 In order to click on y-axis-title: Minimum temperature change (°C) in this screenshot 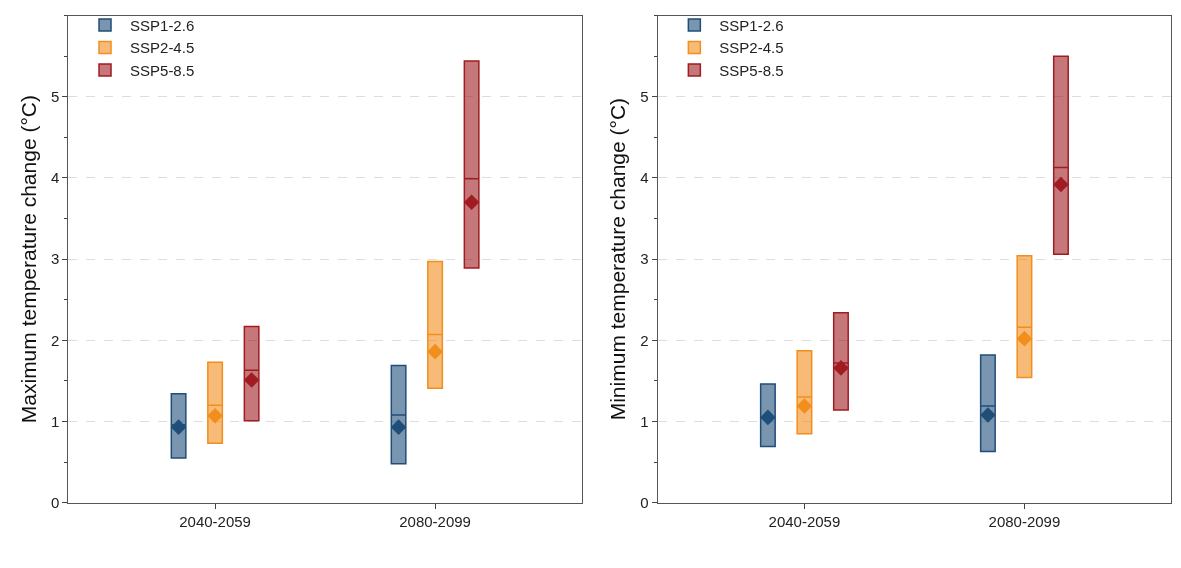, I will do `click(618, 259)`.